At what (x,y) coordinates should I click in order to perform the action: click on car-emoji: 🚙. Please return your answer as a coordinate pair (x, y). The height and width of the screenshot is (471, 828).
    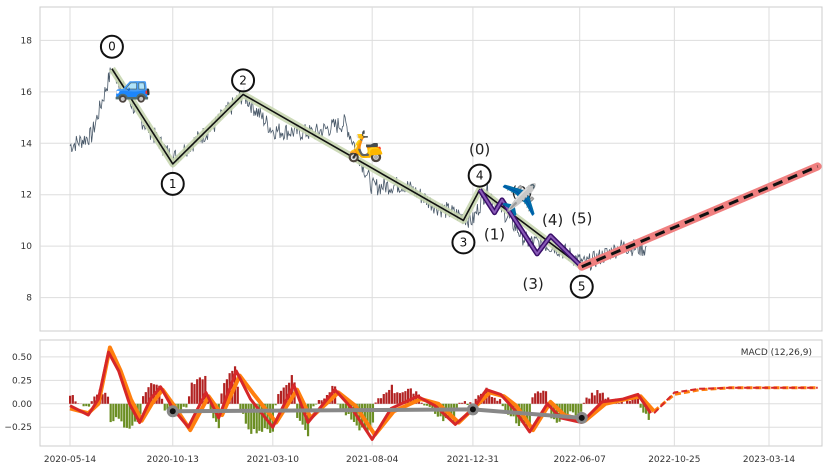
    Looking at the image, I should click on (132, 87).